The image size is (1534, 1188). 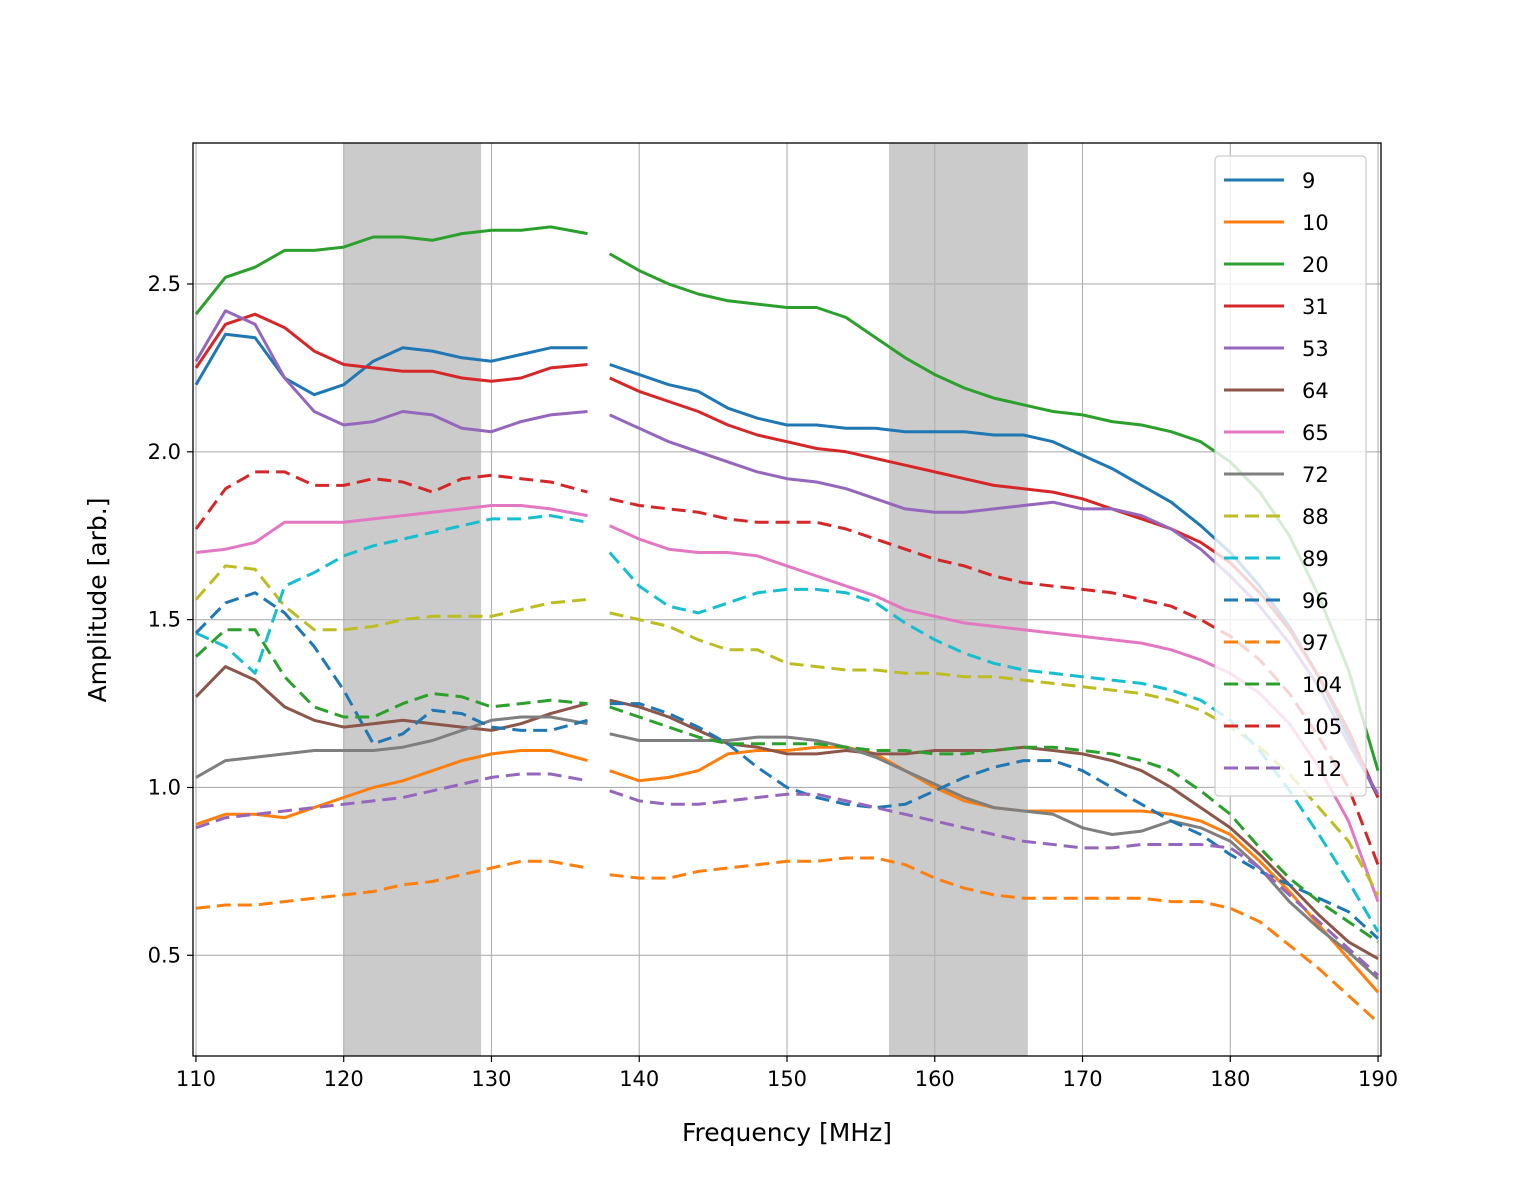 I want to click on y-tick-label: 1.0, so click(x=164, y=787).